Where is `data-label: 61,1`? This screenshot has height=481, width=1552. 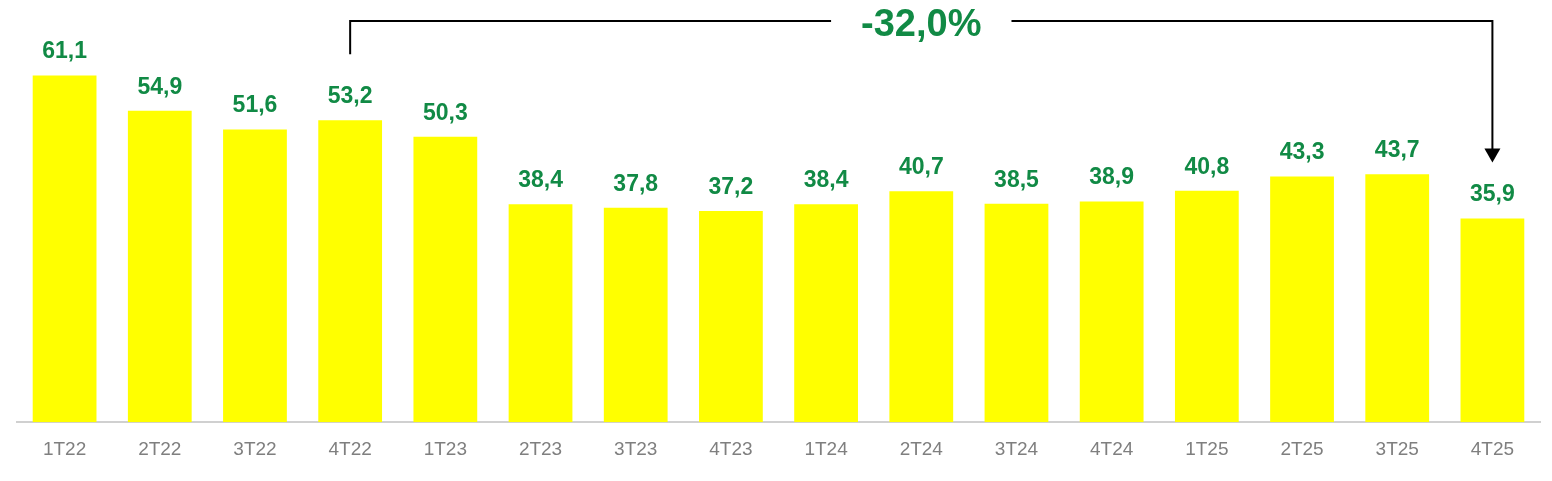
data-label: 61,1 is located at coordinates (65, 50).